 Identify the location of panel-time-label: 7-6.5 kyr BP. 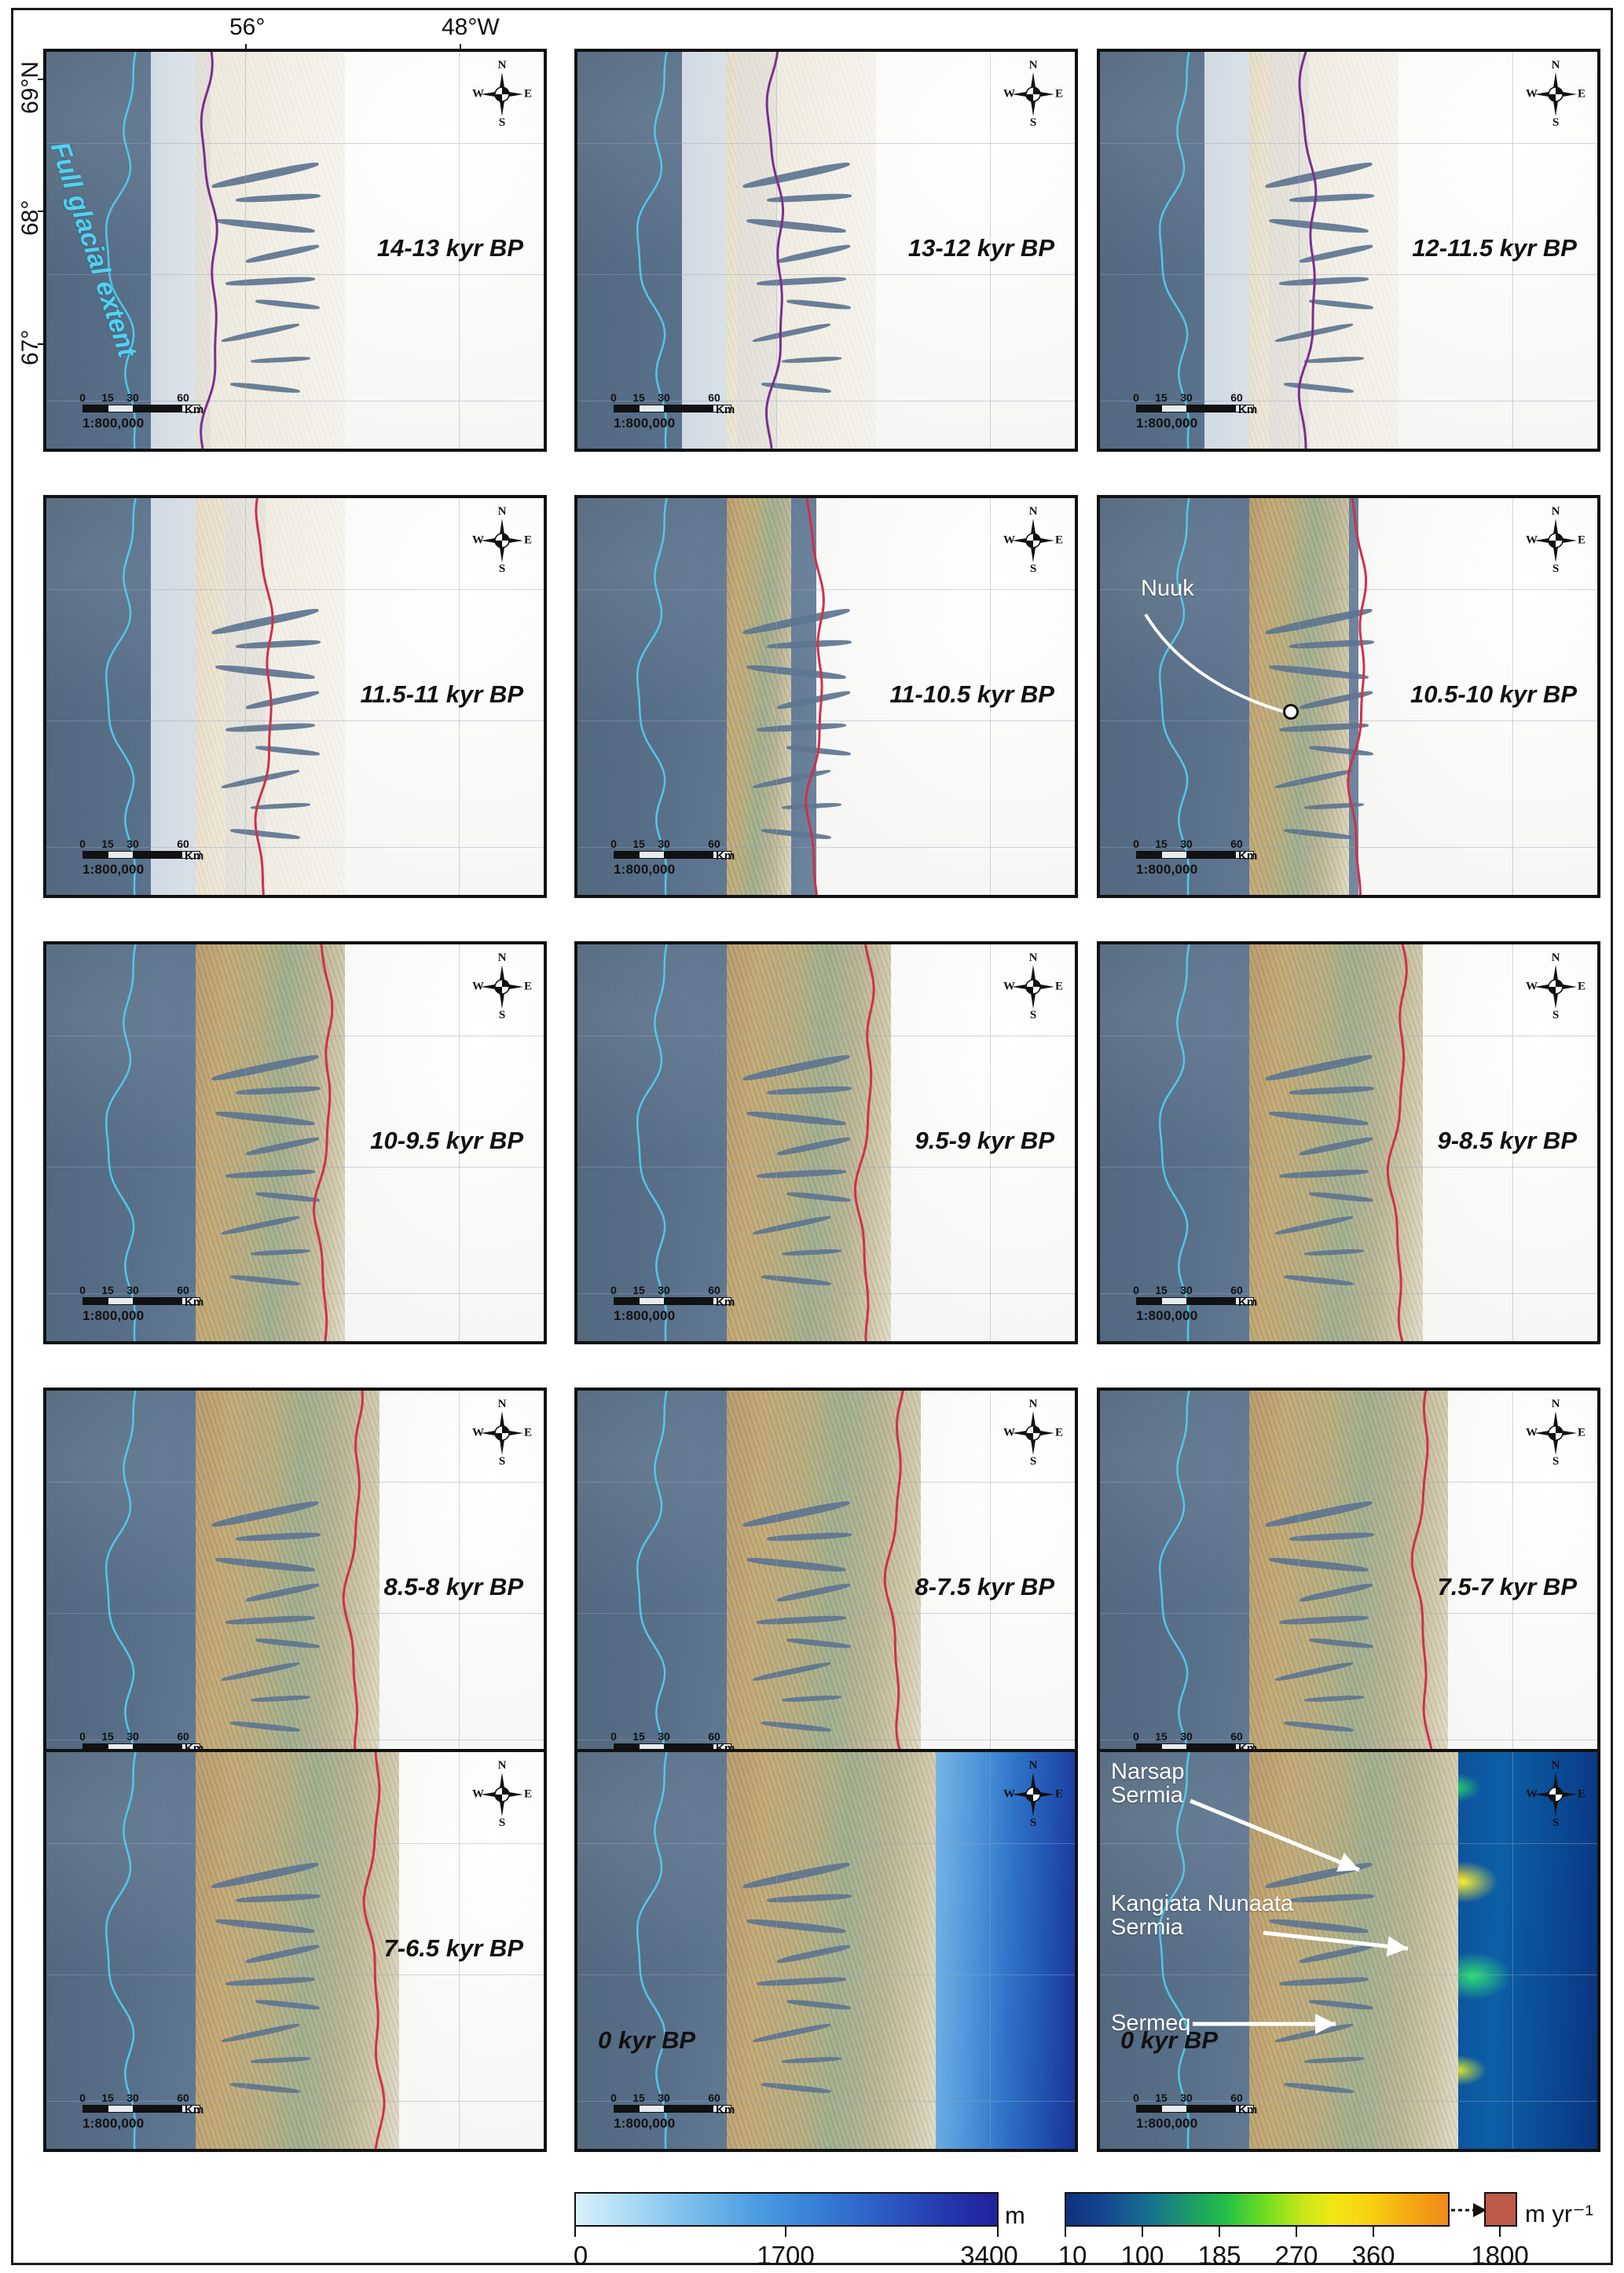
(453, 1948).